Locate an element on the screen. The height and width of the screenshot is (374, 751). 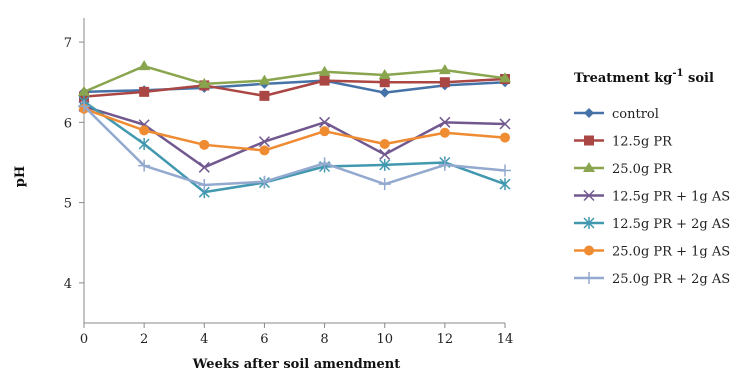
x-tick-label: 12 is located at coordinates (445, 339).